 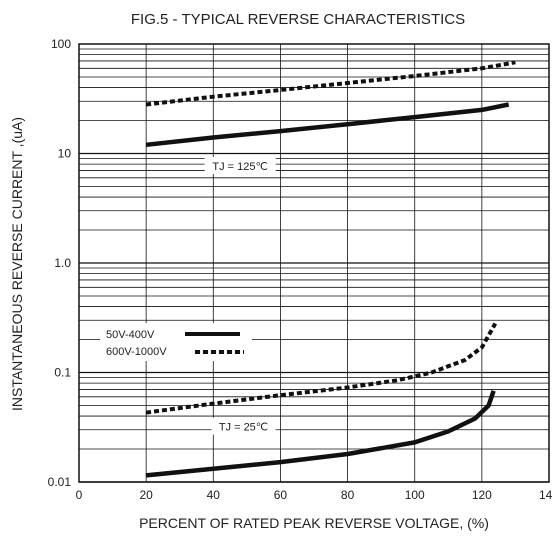 What do you see at coordinates (298, 19) in the screenshot?
I see `chart-title: FIG.5 - TYPICAL REVERSE CHARACTERISTICS` at bounding box center [298, 19].